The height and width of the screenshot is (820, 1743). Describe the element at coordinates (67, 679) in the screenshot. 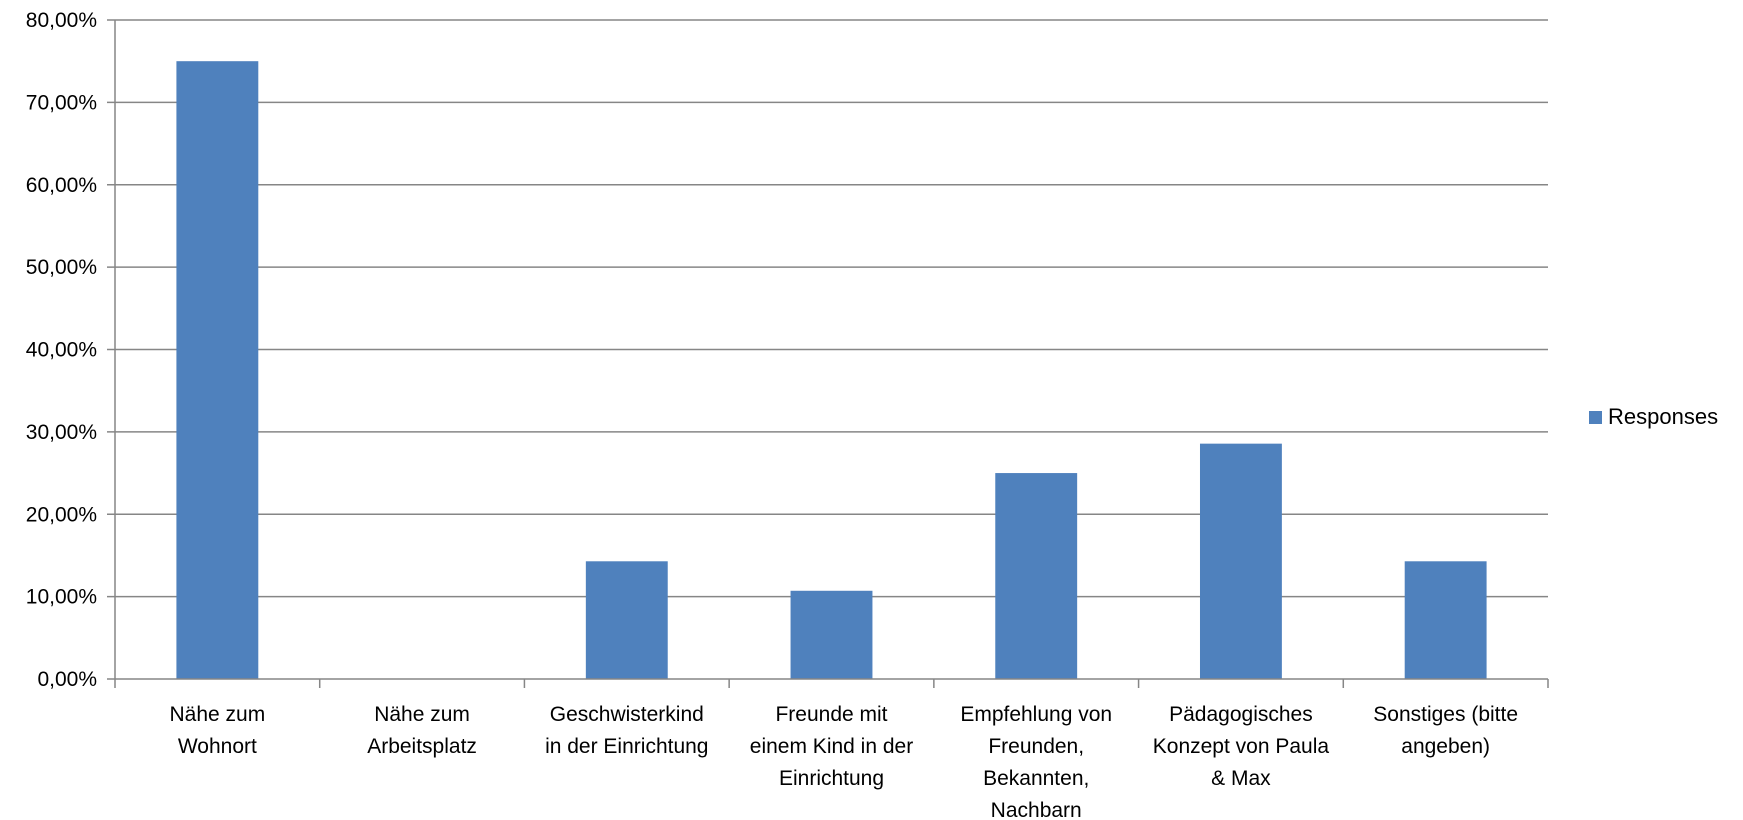

I see `y-tick-label: 0,00%` at that location.